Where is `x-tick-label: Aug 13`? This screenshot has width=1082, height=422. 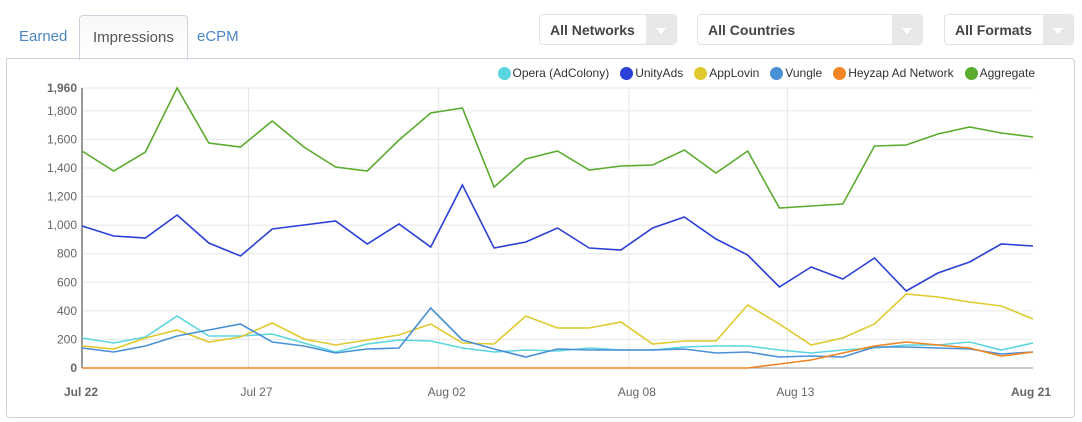
x-tick-label: Aug 13 is located at coordinates (795, 392).